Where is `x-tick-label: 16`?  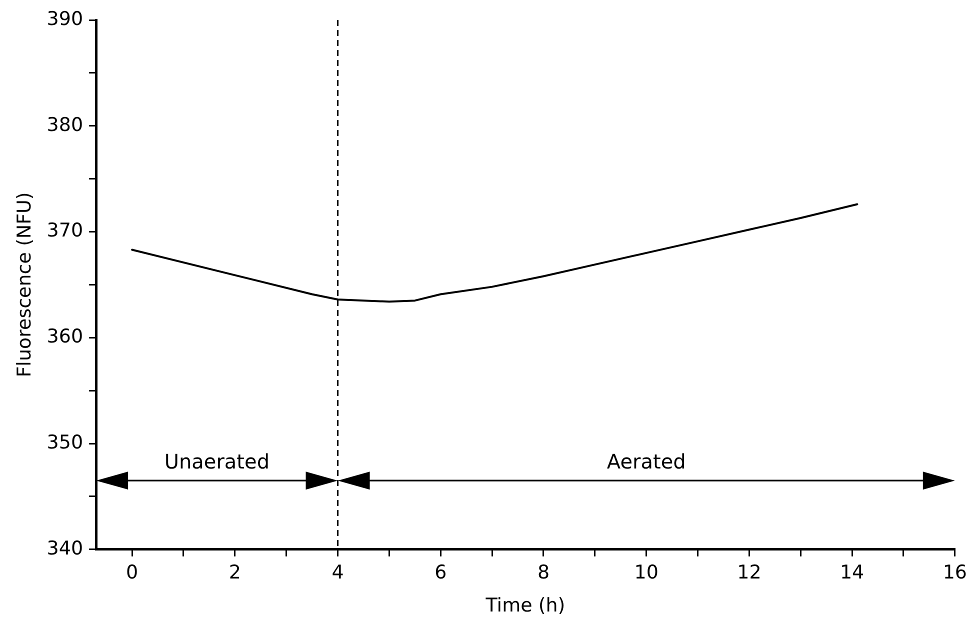
x-tick-label: 16 is located at coordinates (955, 573).